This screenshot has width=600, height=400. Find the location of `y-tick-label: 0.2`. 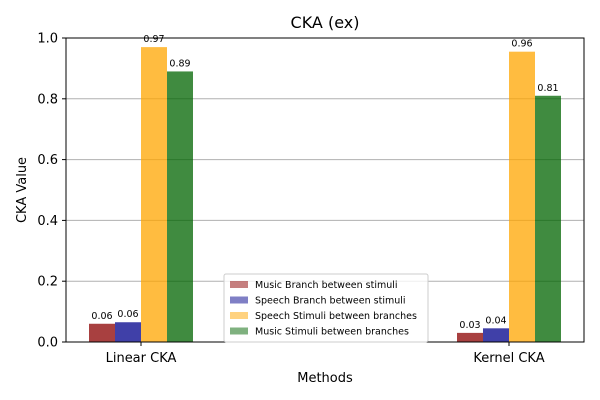

y-tick-label: 0.2 is located at coordinates (47, 282).